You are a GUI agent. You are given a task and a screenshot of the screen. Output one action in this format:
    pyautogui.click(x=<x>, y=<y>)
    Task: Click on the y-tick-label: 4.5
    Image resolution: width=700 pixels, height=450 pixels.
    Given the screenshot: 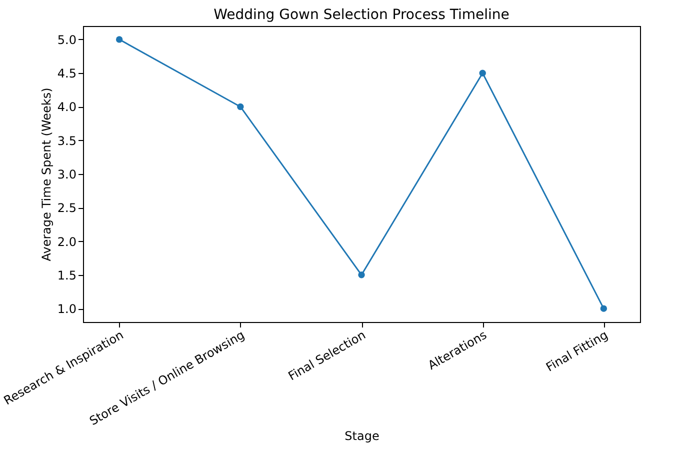 What is the action you would take?
    pyautogui.click(x=66, y=73)
    